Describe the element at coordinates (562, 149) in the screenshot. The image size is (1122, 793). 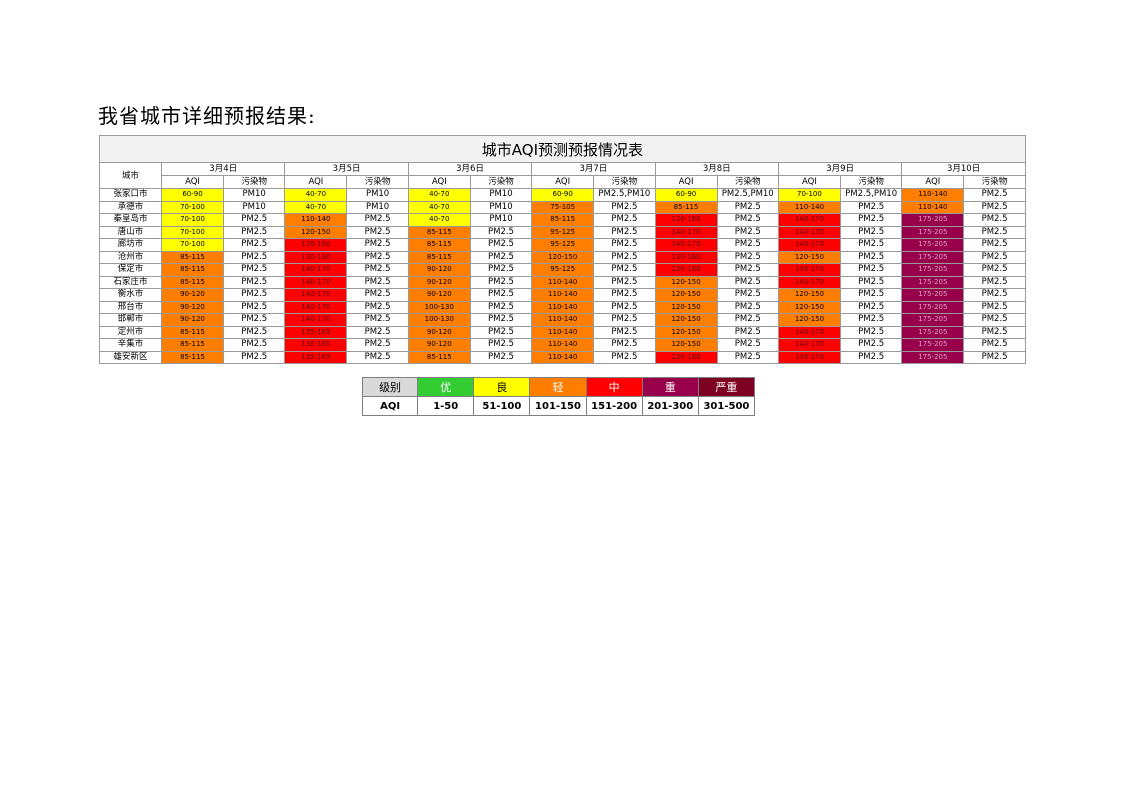
I see `table-title: 城市AQI预测预报情况表` at that location.